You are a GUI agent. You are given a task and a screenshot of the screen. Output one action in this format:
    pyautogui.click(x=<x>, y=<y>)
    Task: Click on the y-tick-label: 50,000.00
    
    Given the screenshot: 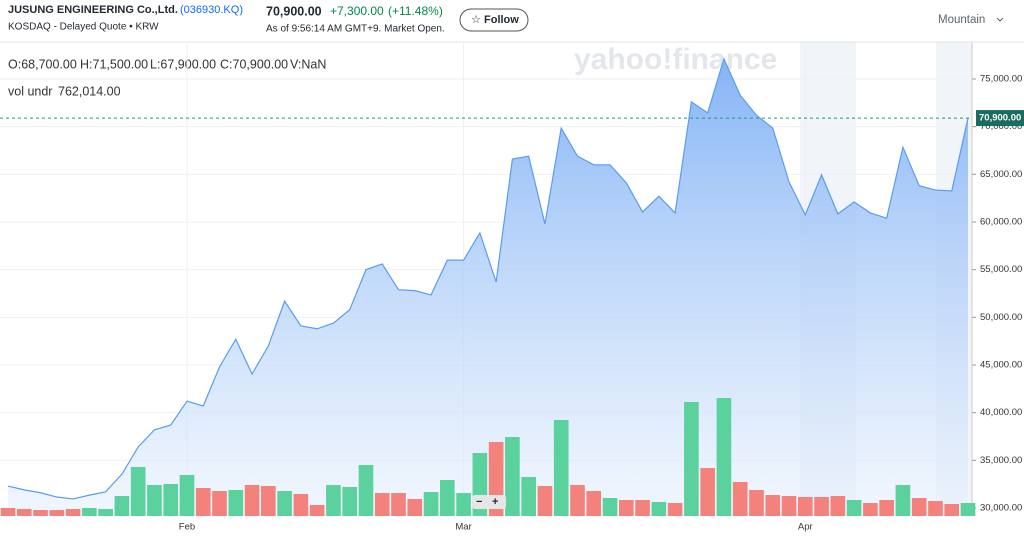 What is the action you would take?
    pyautogui.click(x=1001, y=317)
    